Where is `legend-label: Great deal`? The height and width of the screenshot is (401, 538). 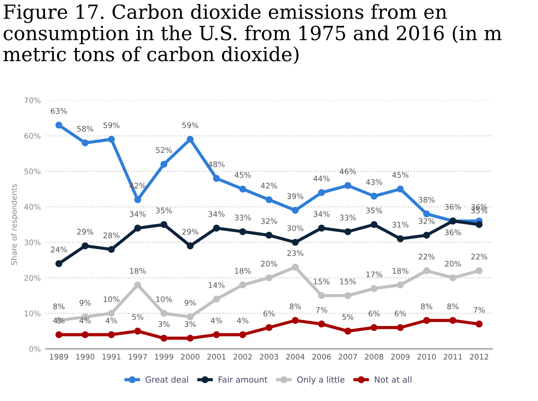 legend-label: Great deal is located at coordinates (167, 379).